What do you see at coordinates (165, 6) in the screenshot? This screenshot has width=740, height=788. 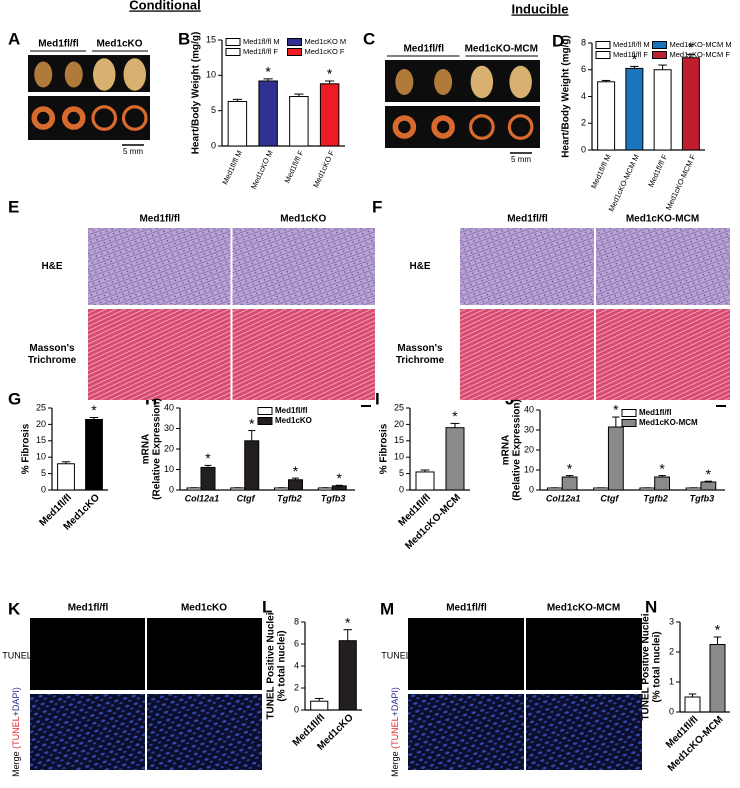 I see `header: Conditional` at bounding box center [165, 6].